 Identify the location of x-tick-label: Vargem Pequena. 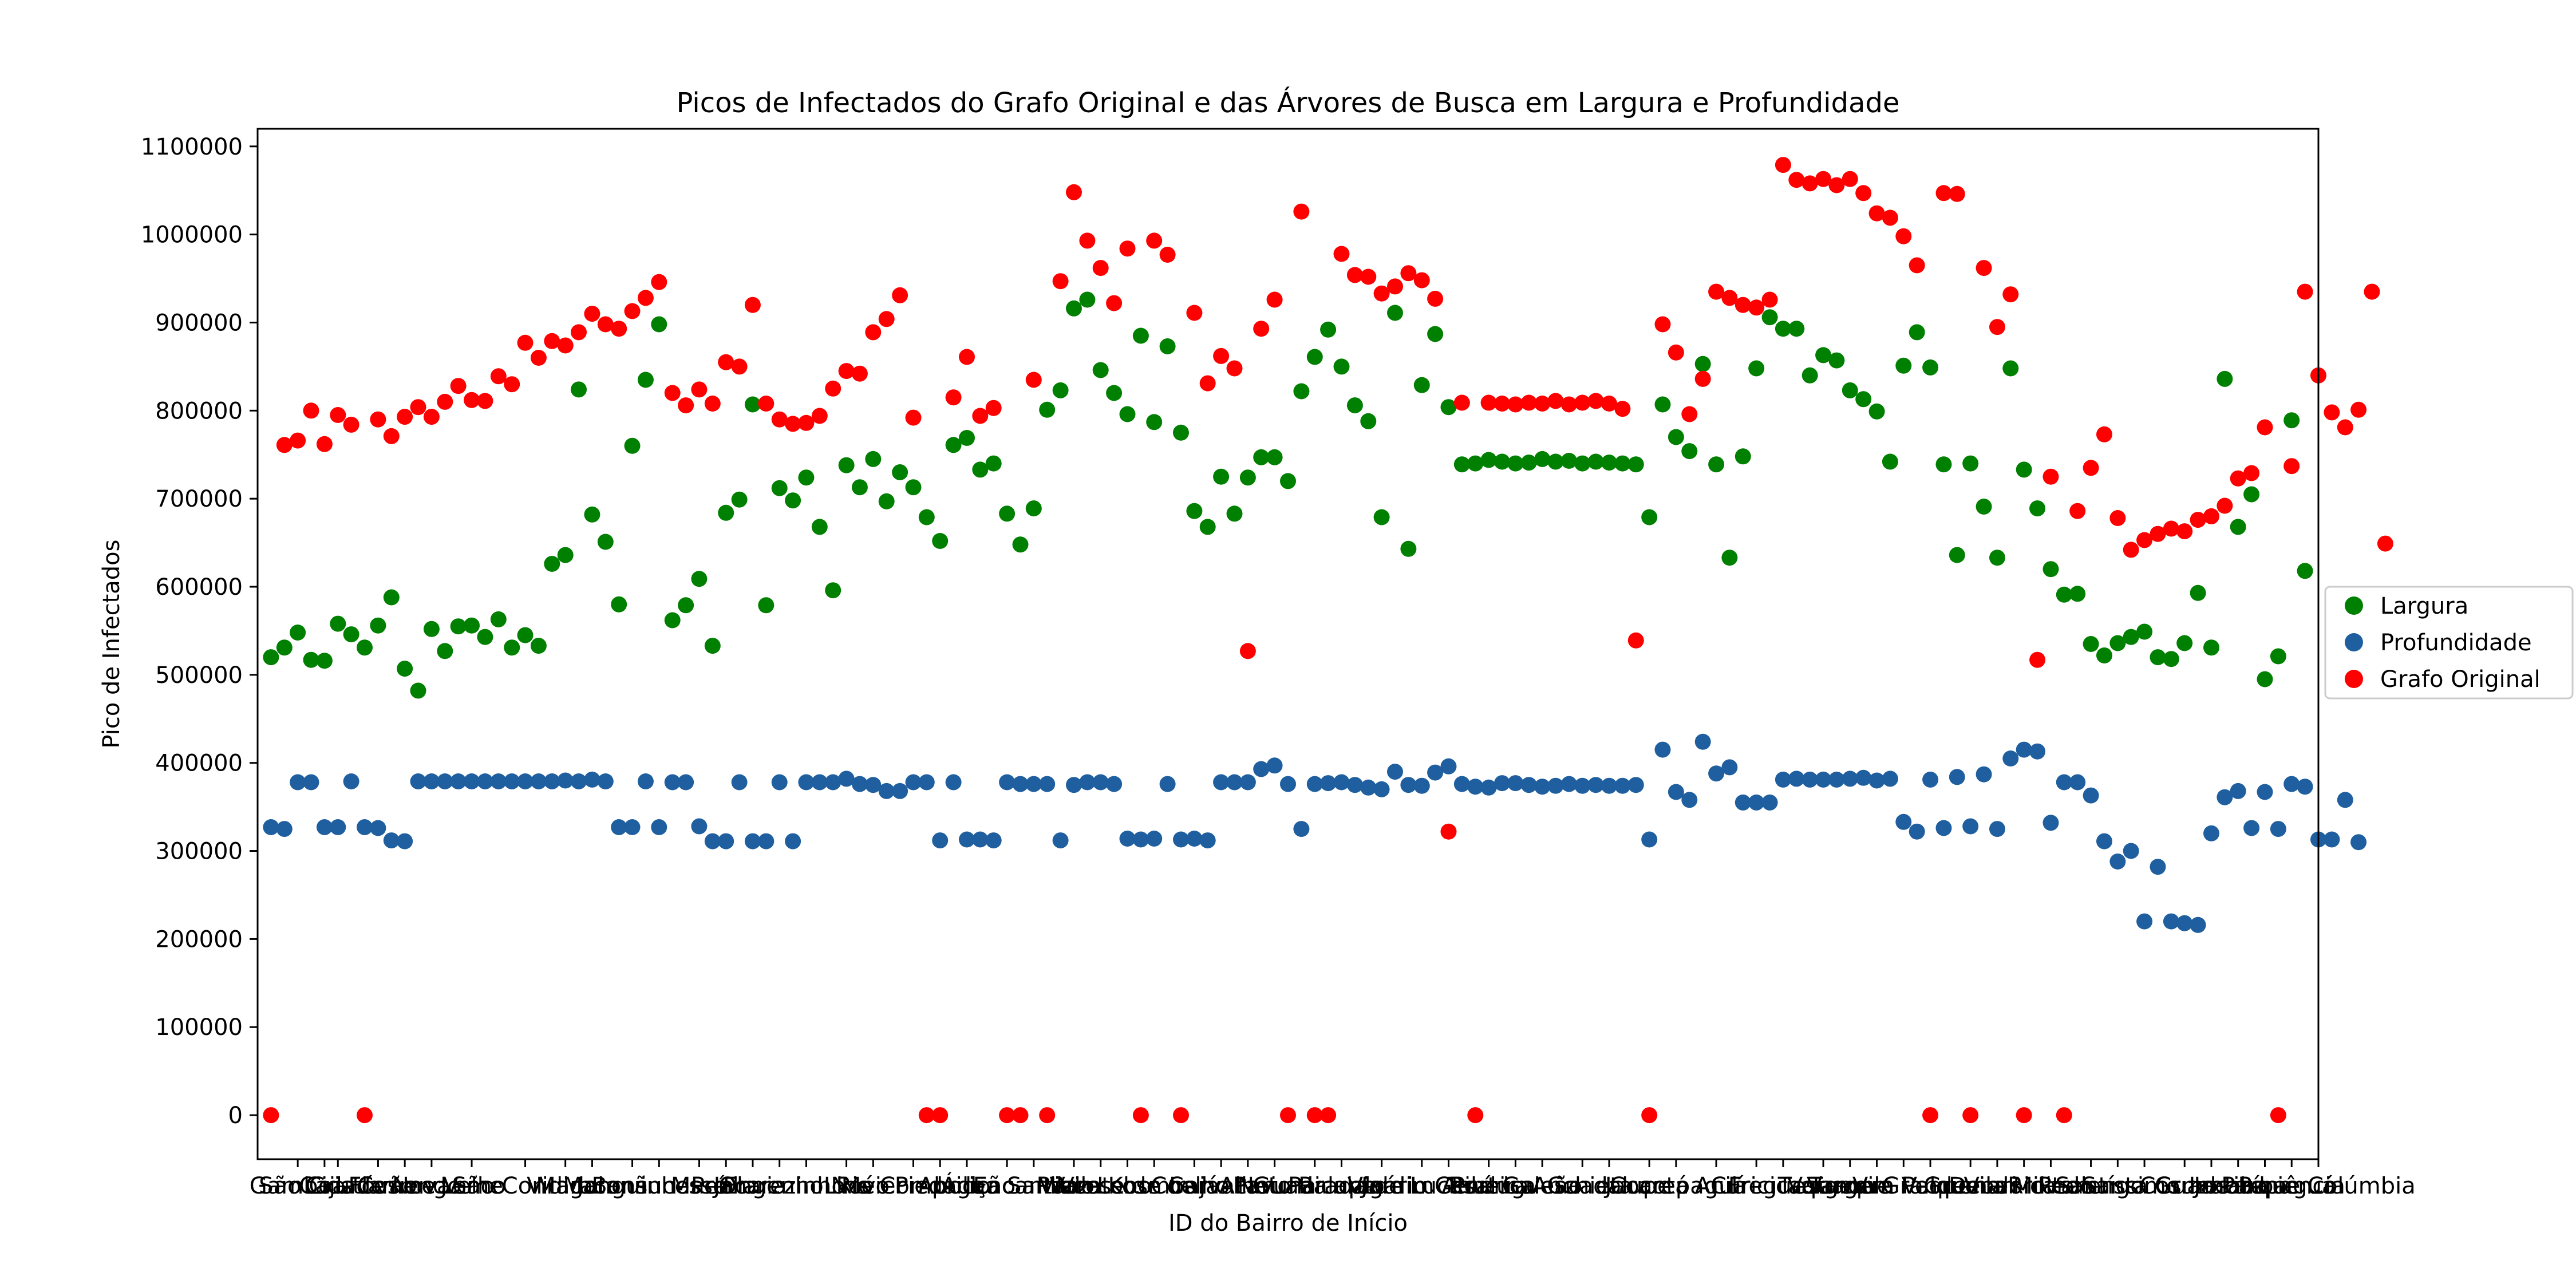
(1904, 1186).